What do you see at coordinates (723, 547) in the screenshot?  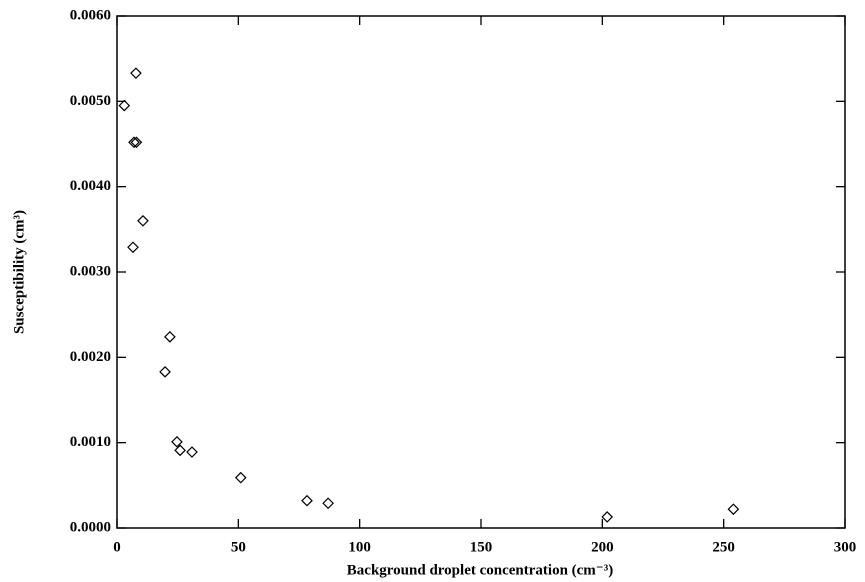 I see `x-tick-label: 250` at bounding box center [723, 547].